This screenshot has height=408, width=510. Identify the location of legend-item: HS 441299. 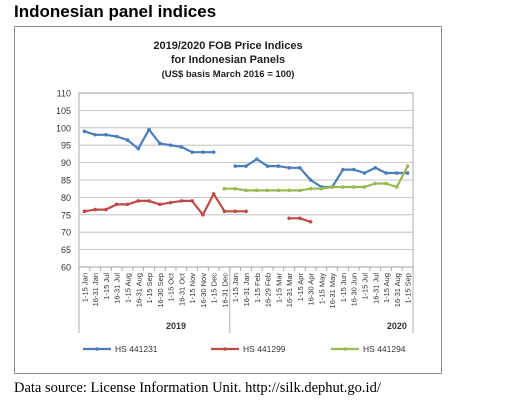
(248, 349).